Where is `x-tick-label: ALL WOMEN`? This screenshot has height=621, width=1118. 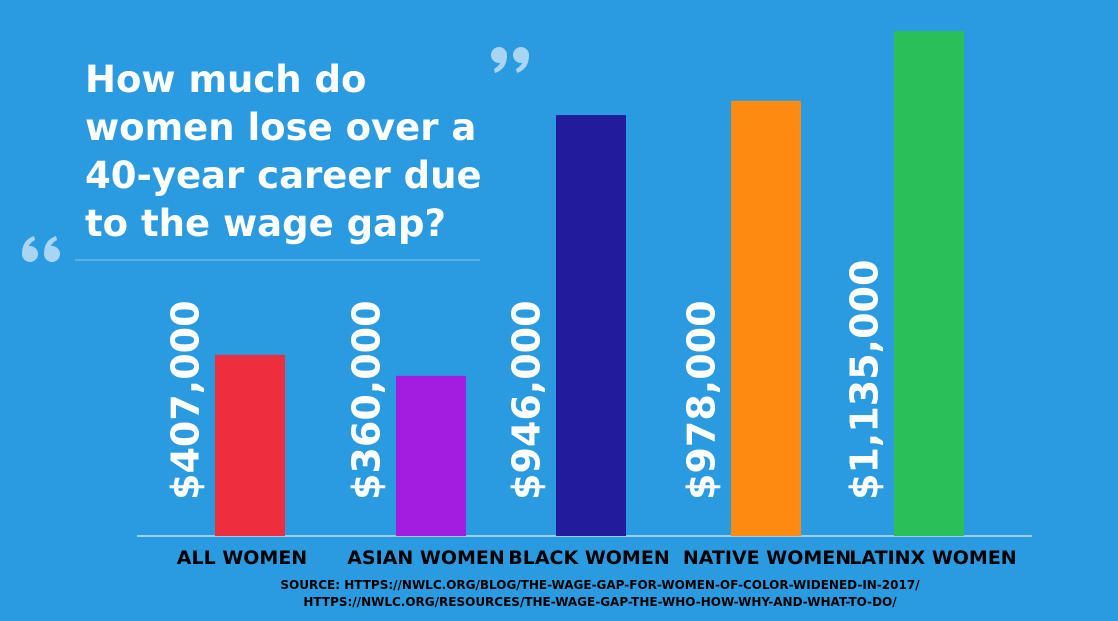 x-tick-label: ALL WOMEN is located at coordinates (242, 558).